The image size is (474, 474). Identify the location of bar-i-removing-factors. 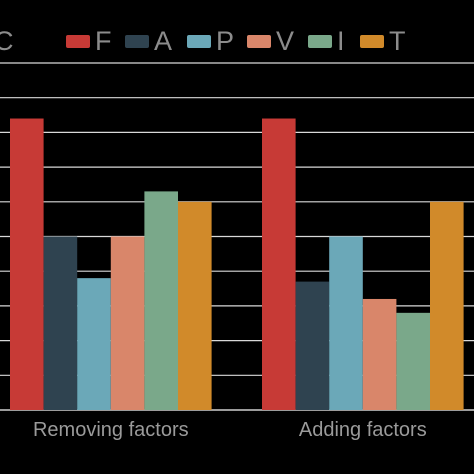
(161, 300).